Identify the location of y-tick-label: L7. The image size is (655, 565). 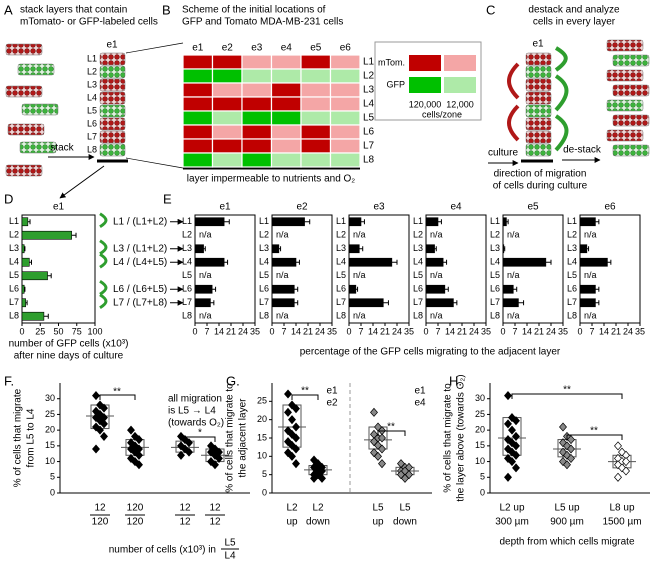
(572, 302).